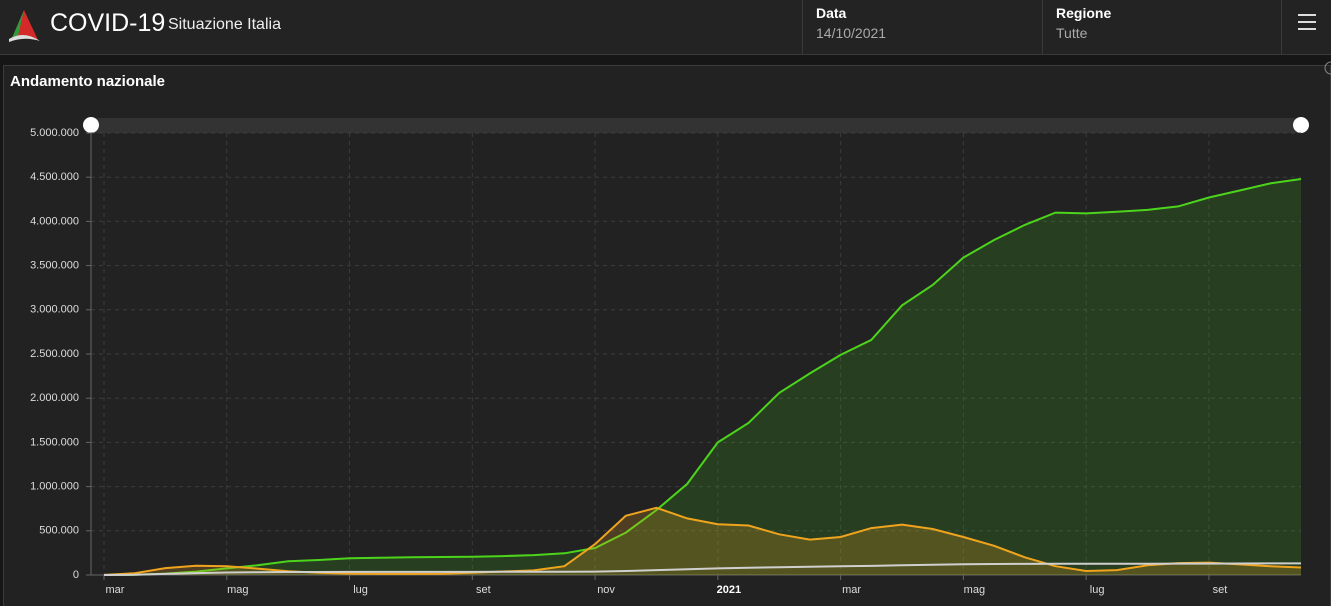 The image size is (1331, 606). What do you see at coordinates (702, 569) in the screenshot?
I see `line` at bounding box center [702, 569].